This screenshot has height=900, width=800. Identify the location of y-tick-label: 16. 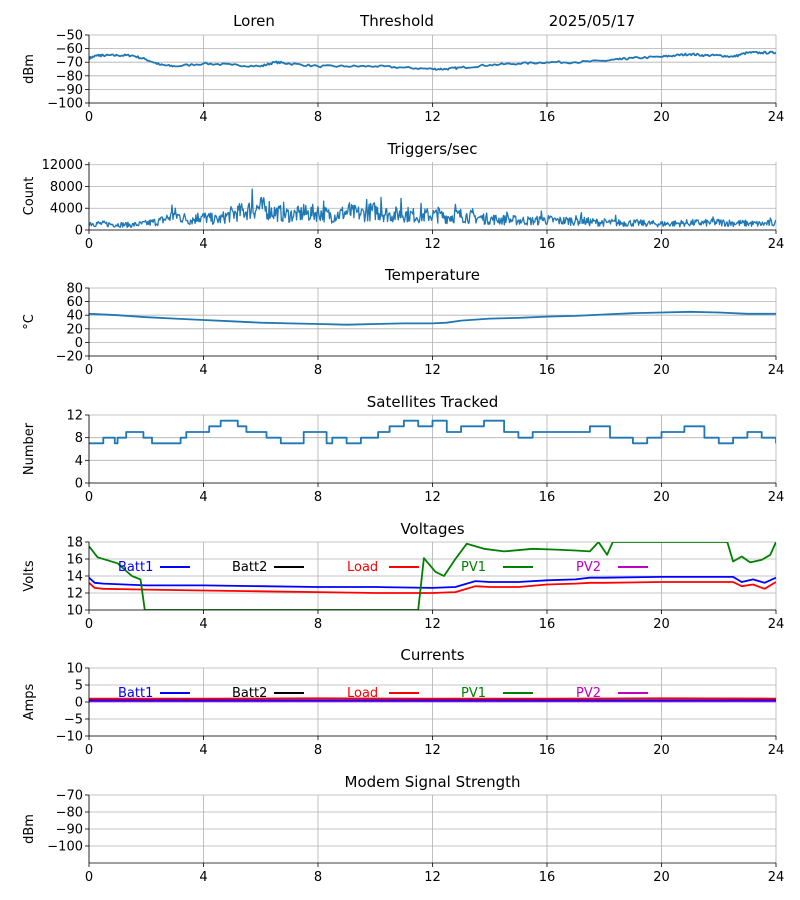
(74, 560).